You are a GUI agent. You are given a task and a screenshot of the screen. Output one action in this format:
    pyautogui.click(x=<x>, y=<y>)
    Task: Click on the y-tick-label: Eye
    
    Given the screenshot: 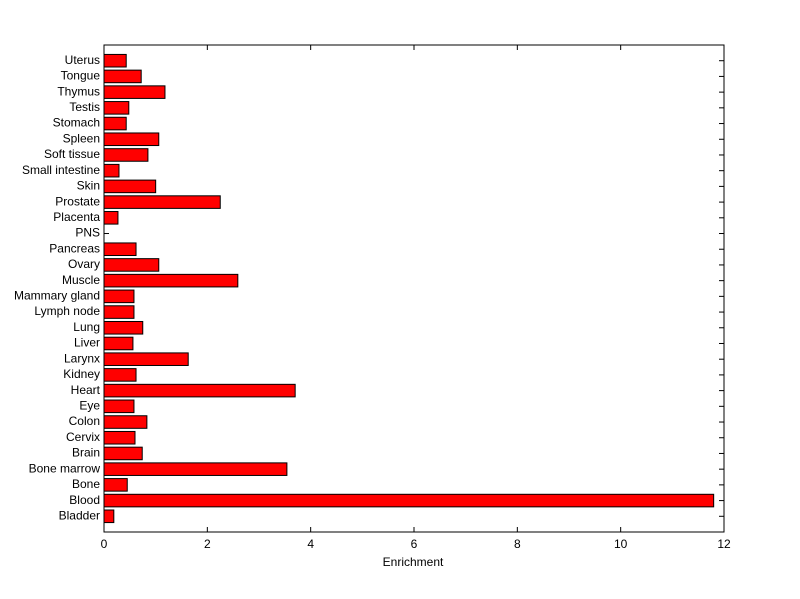 What is the action you would take?
    pyautogui.click(x=89, y=405)
    